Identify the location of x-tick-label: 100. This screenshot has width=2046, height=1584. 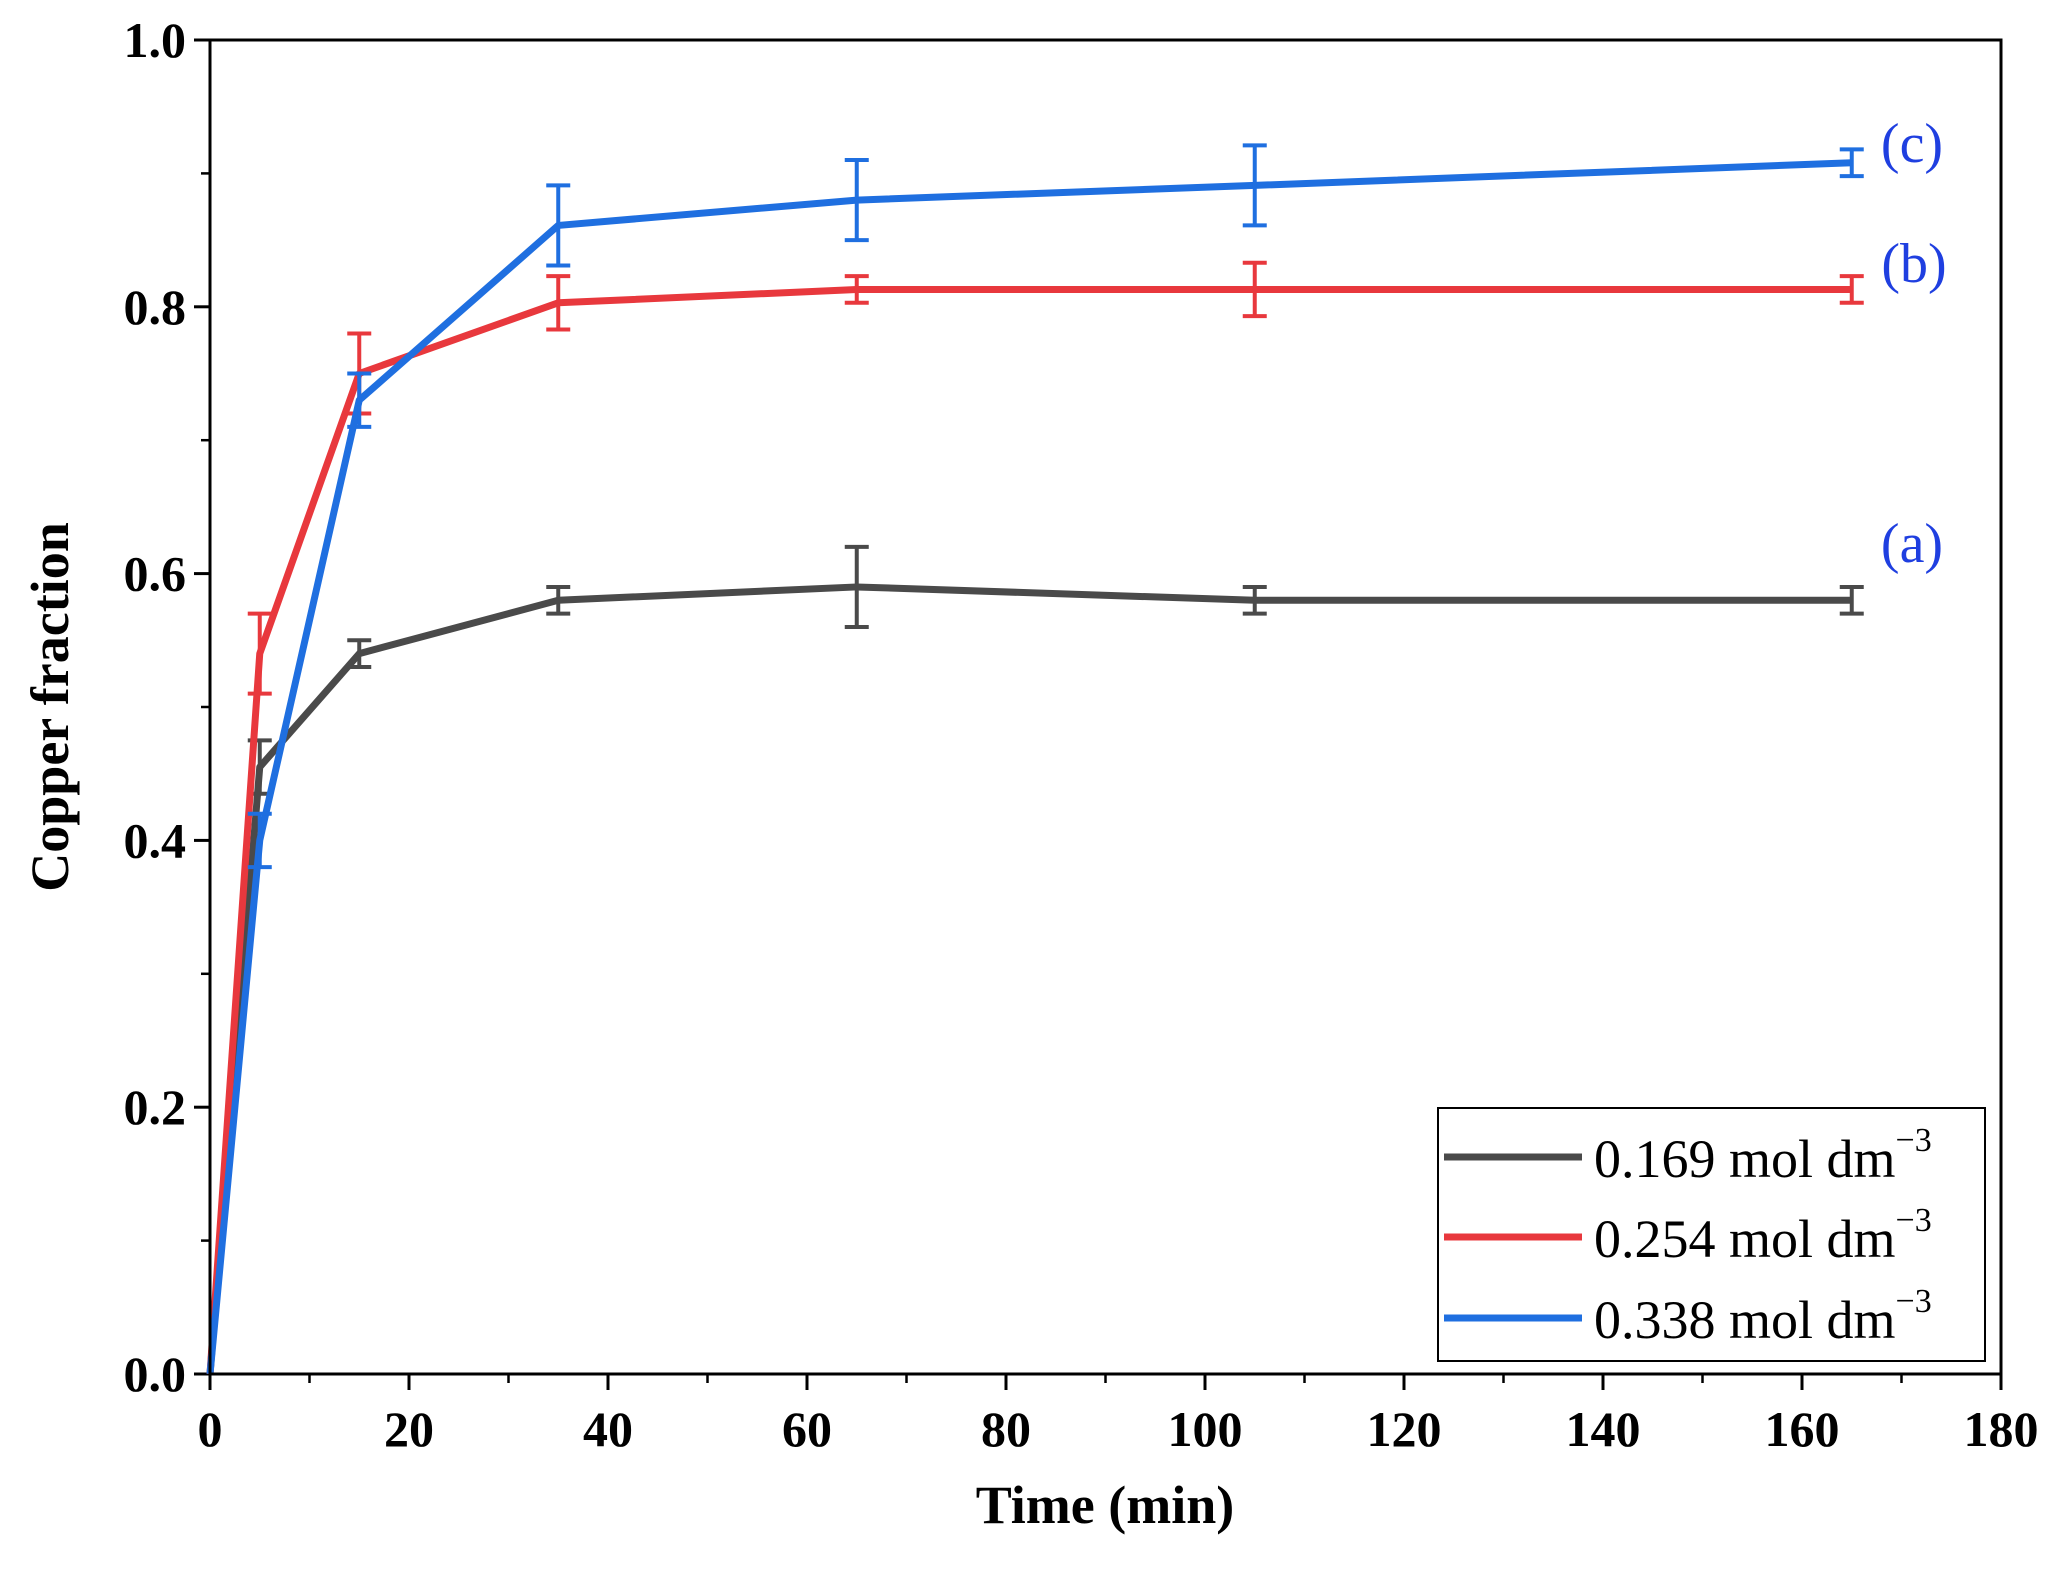
(1205, 1429).